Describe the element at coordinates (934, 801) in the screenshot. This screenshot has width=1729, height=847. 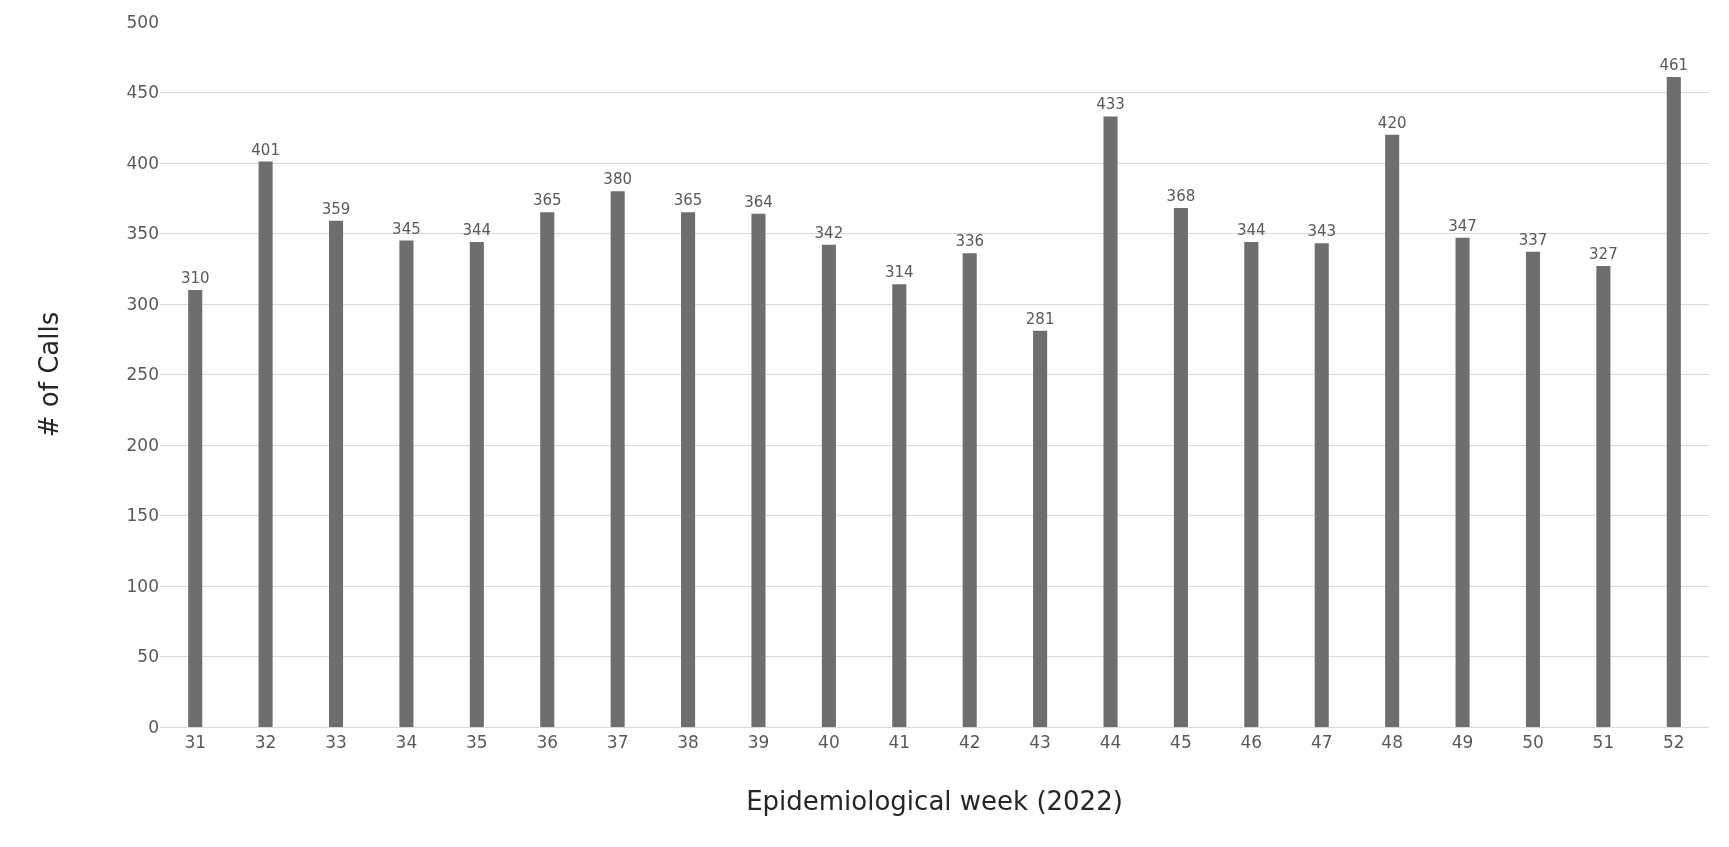
I see `x-axis-title: Epidemiological week (2022)` at that location.